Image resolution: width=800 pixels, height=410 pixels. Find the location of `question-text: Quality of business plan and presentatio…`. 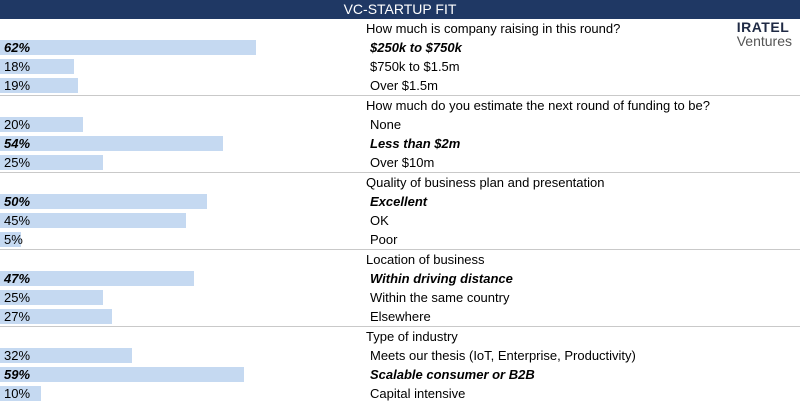

question-text: Quality of business plan and presentatio… is located at coordinates (485, 182).